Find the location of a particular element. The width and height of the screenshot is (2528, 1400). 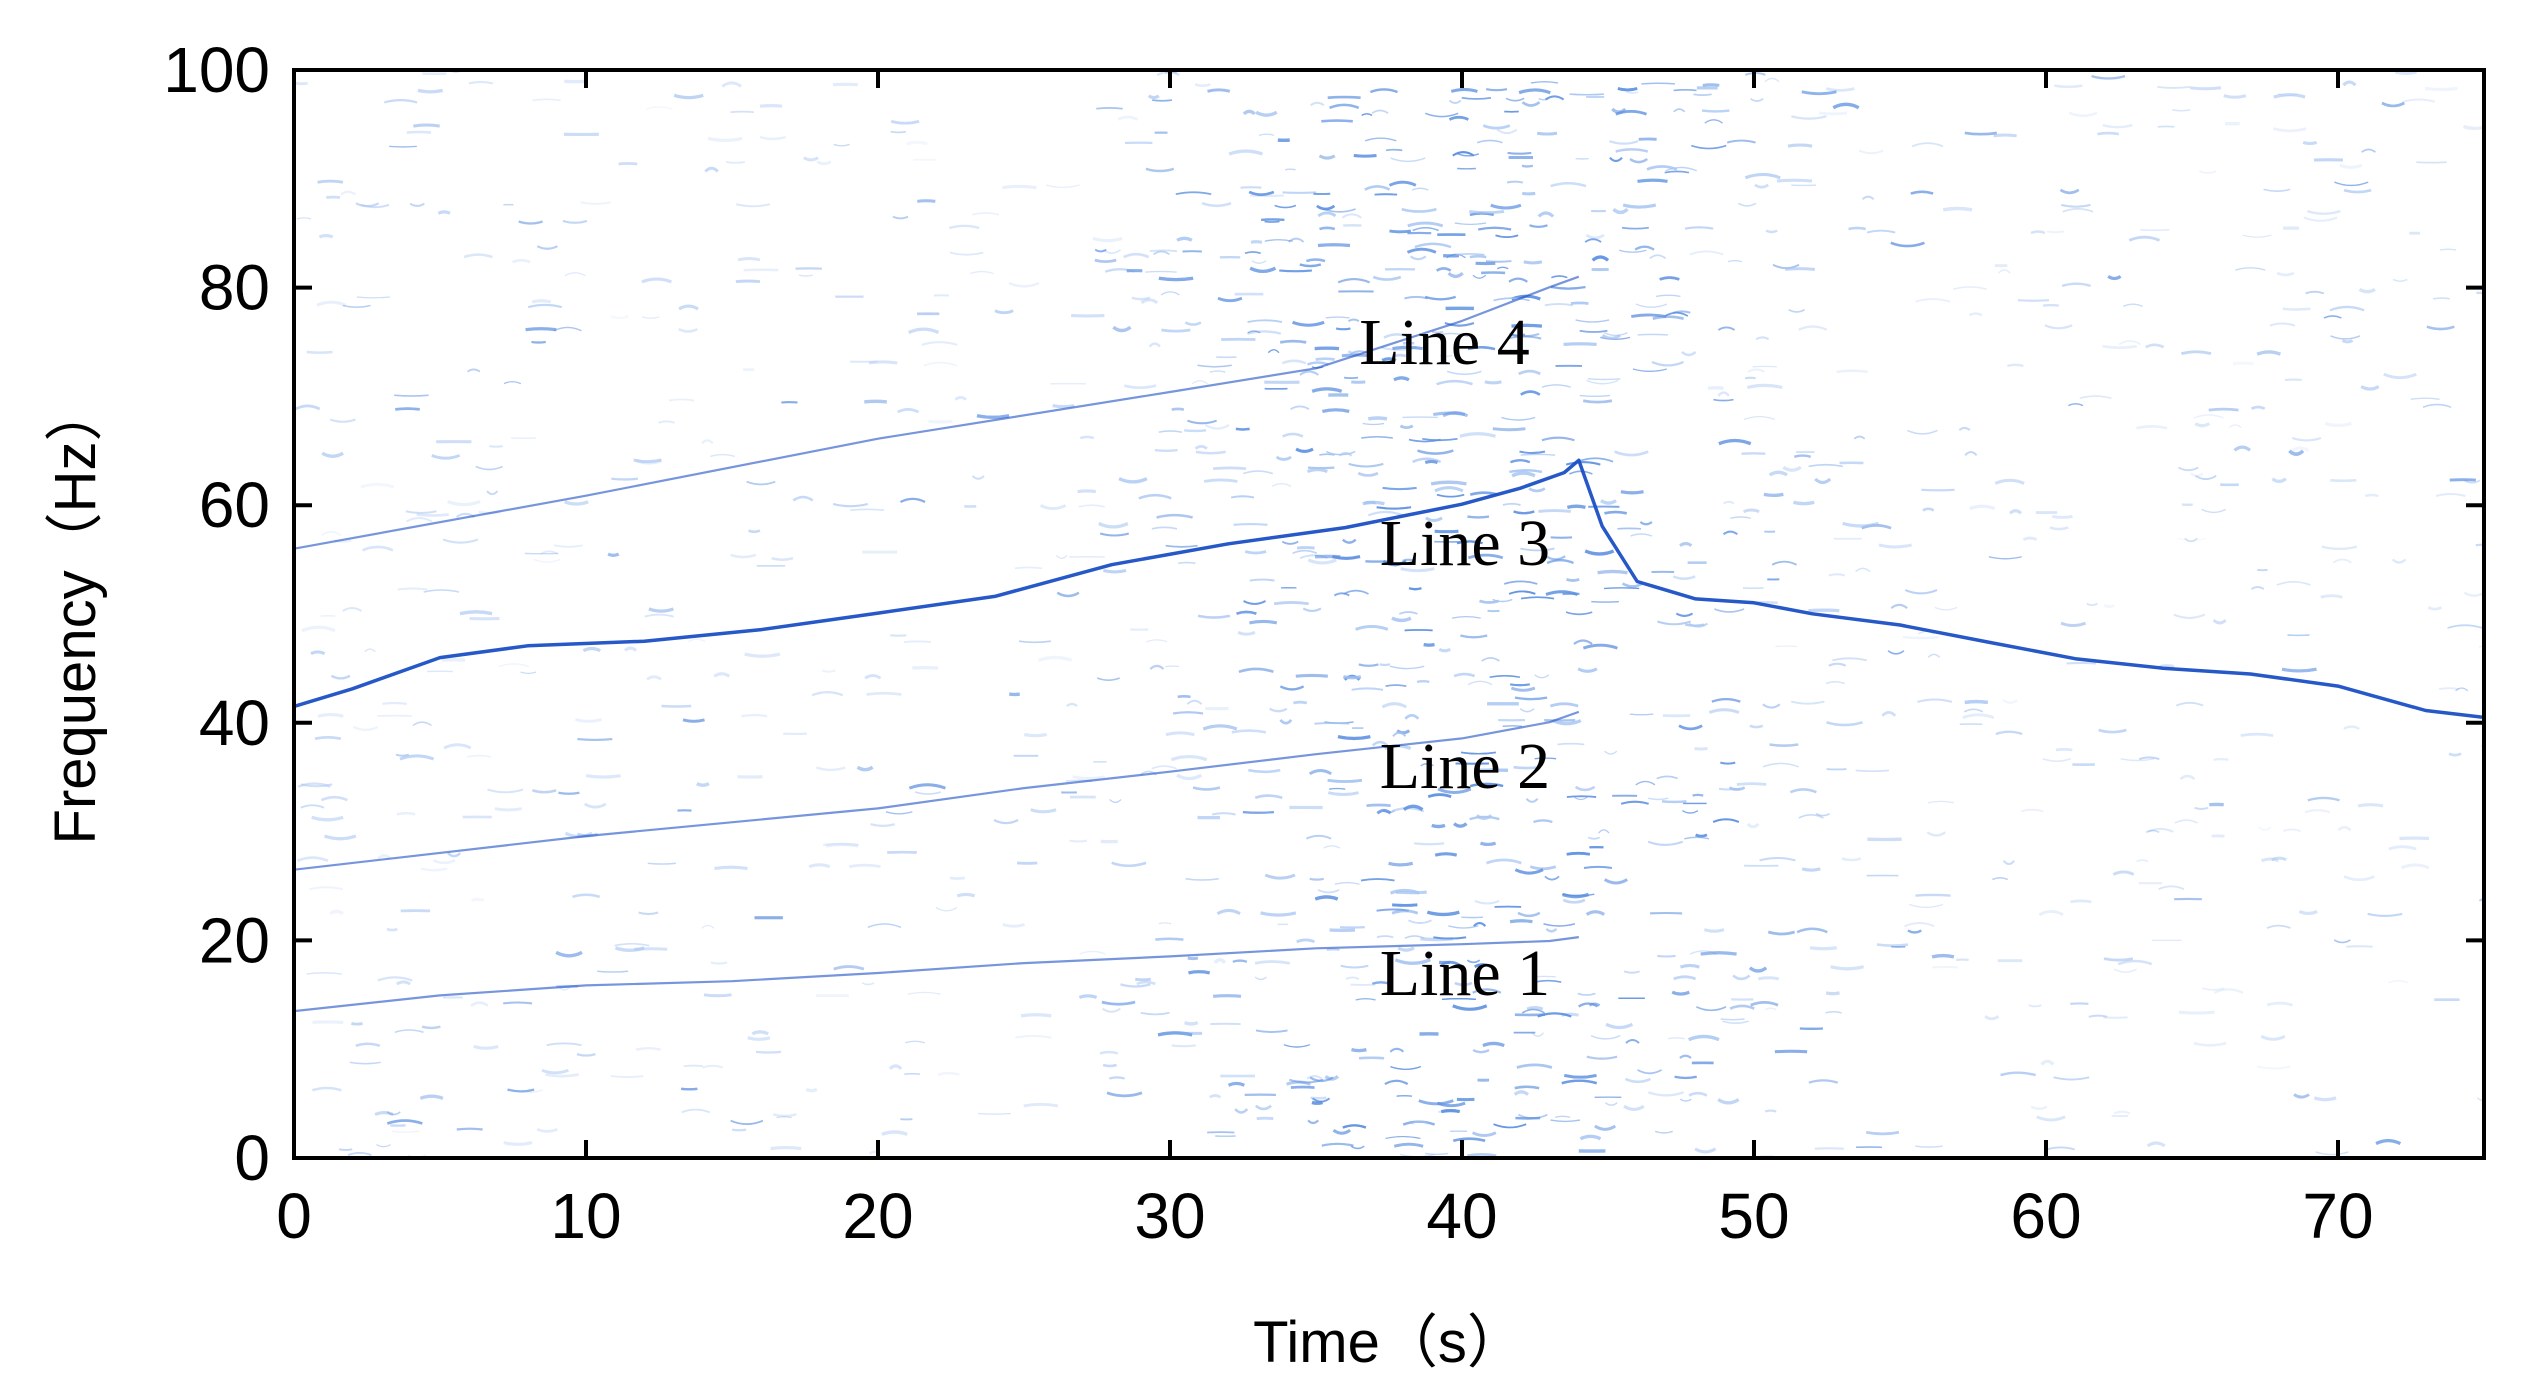

y-axis-title: Frequency（Hz） is located at coordinates (75, 614).